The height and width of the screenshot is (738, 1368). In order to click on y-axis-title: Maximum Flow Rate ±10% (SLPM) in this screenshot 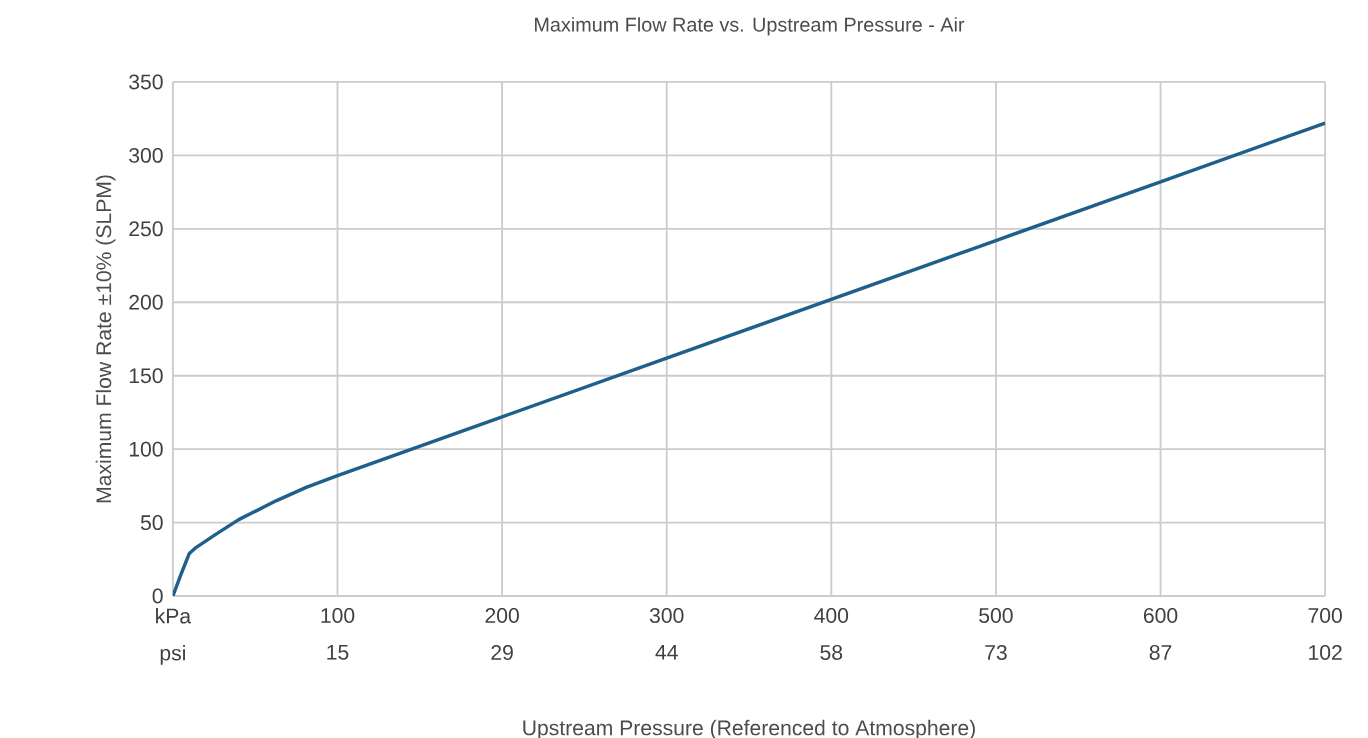, I will do `click(105, 339)`.